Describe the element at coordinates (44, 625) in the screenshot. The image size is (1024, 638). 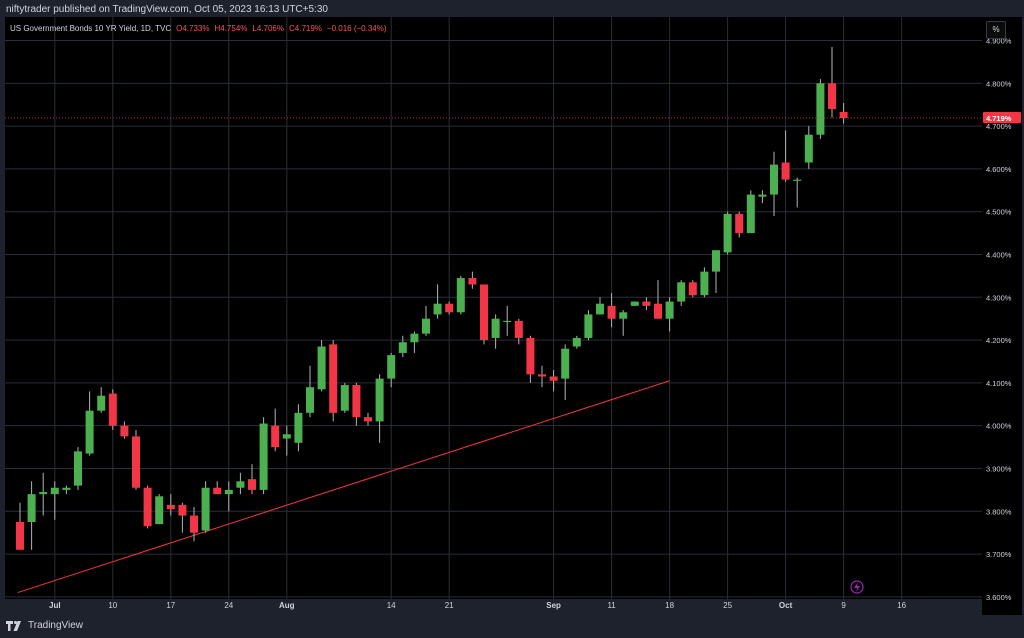
I see `footer-brand: TradingView` at that location.